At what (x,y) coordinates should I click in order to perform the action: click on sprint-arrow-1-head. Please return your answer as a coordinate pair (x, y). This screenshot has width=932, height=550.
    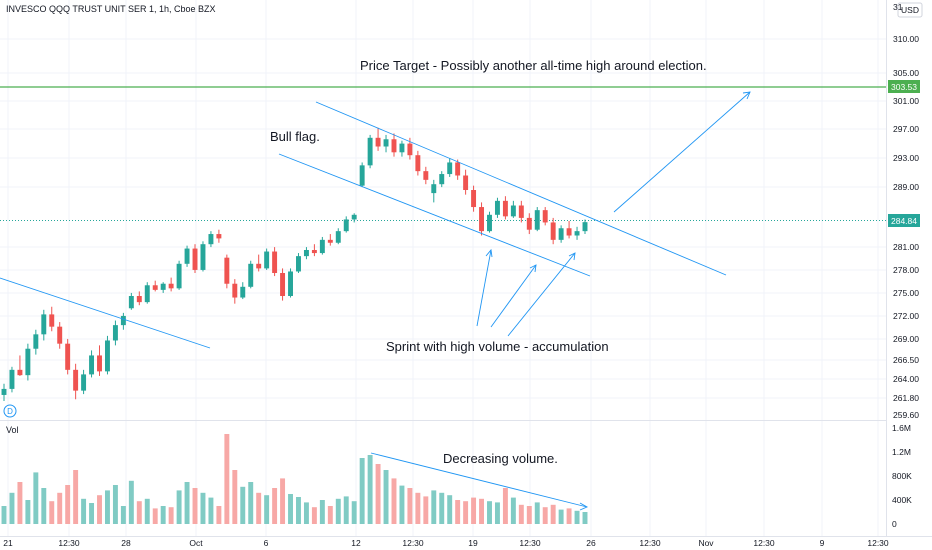
    Looking at the image, I should click on (489, 253).